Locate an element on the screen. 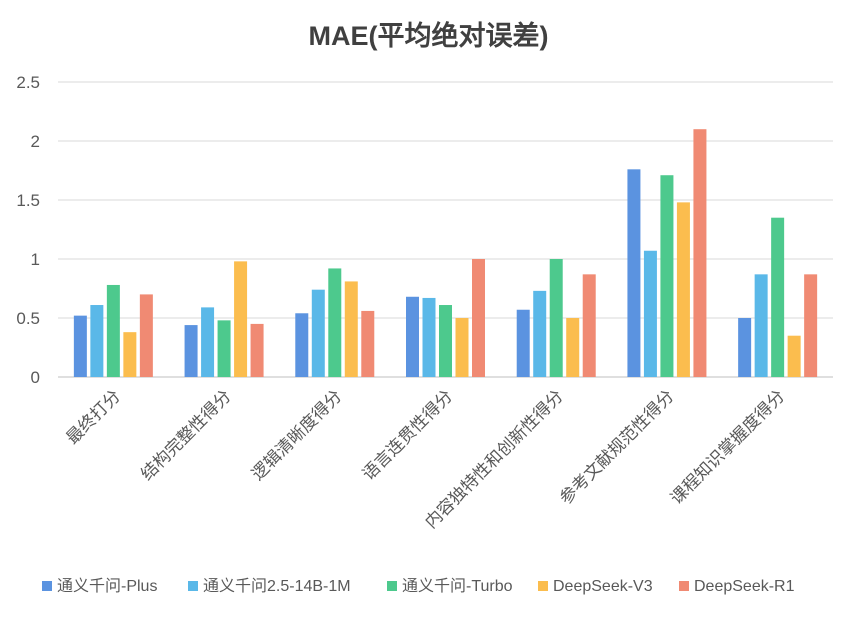 This screenshot has height=619, width=857. y-tick-label: 2.5 is located at coordinates (28, 82).